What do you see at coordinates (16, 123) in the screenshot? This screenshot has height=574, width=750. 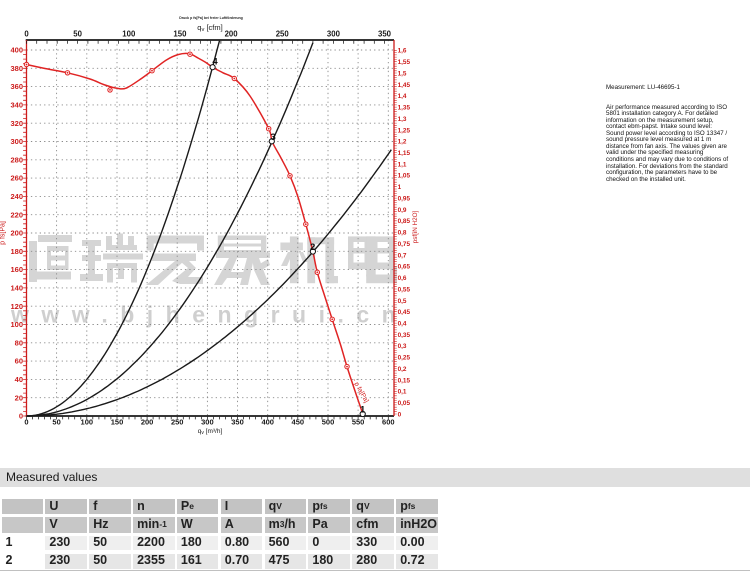 I see `svg-text: 320` at bounding box center [16, 123].